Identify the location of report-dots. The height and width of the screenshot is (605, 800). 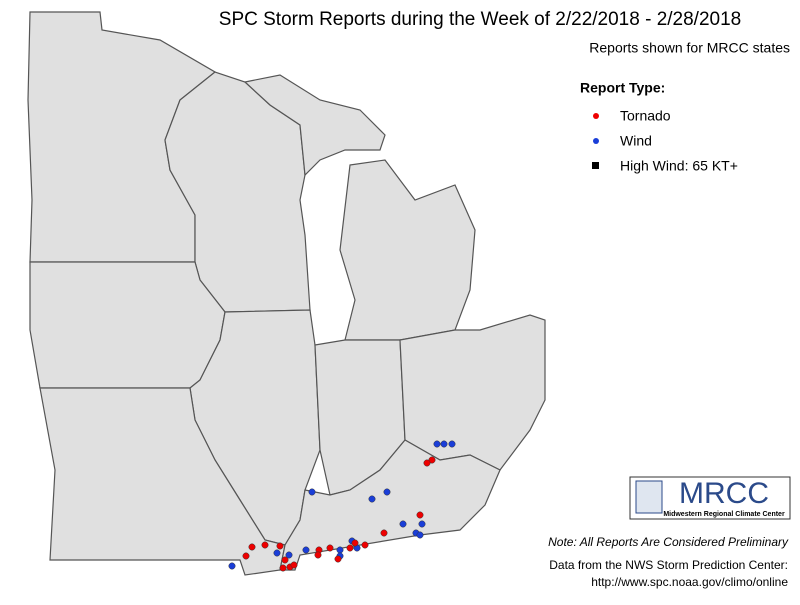
(342, 506).